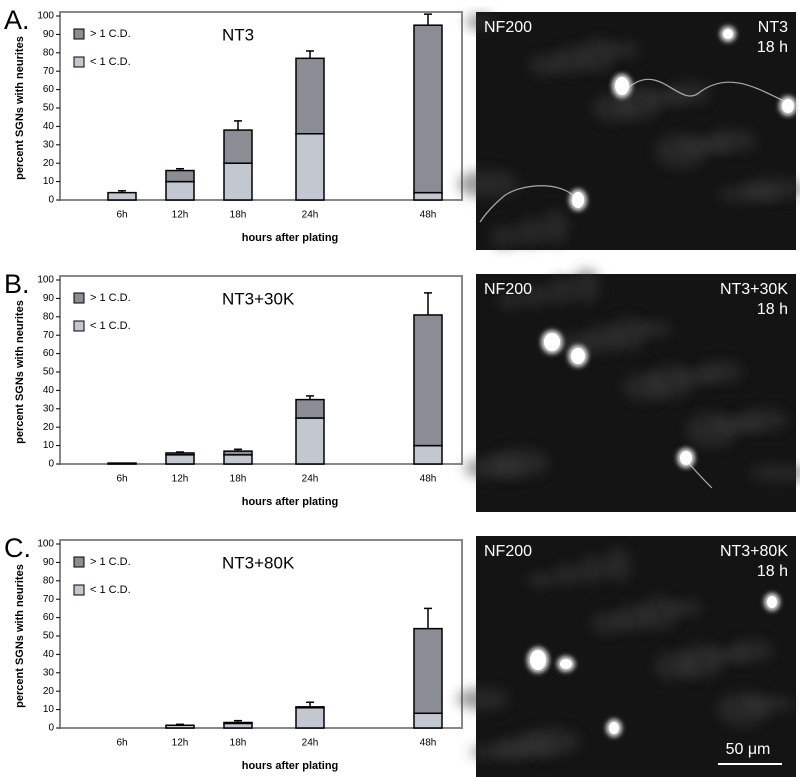  I want to click on x-axis-label: hours after plating, so click(290, 766).